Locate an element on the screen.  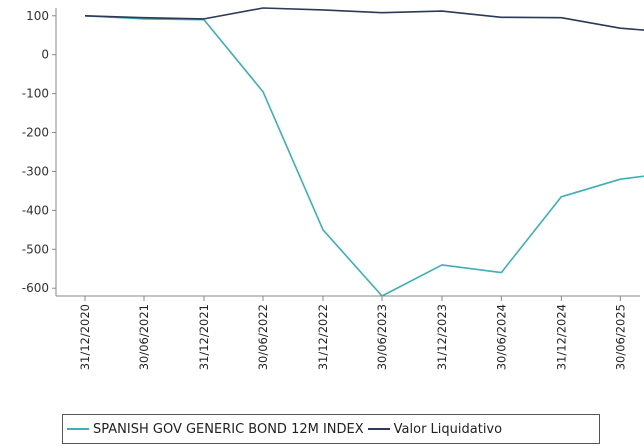
y-tick-label: -600 is located at coordinates (35, 288).